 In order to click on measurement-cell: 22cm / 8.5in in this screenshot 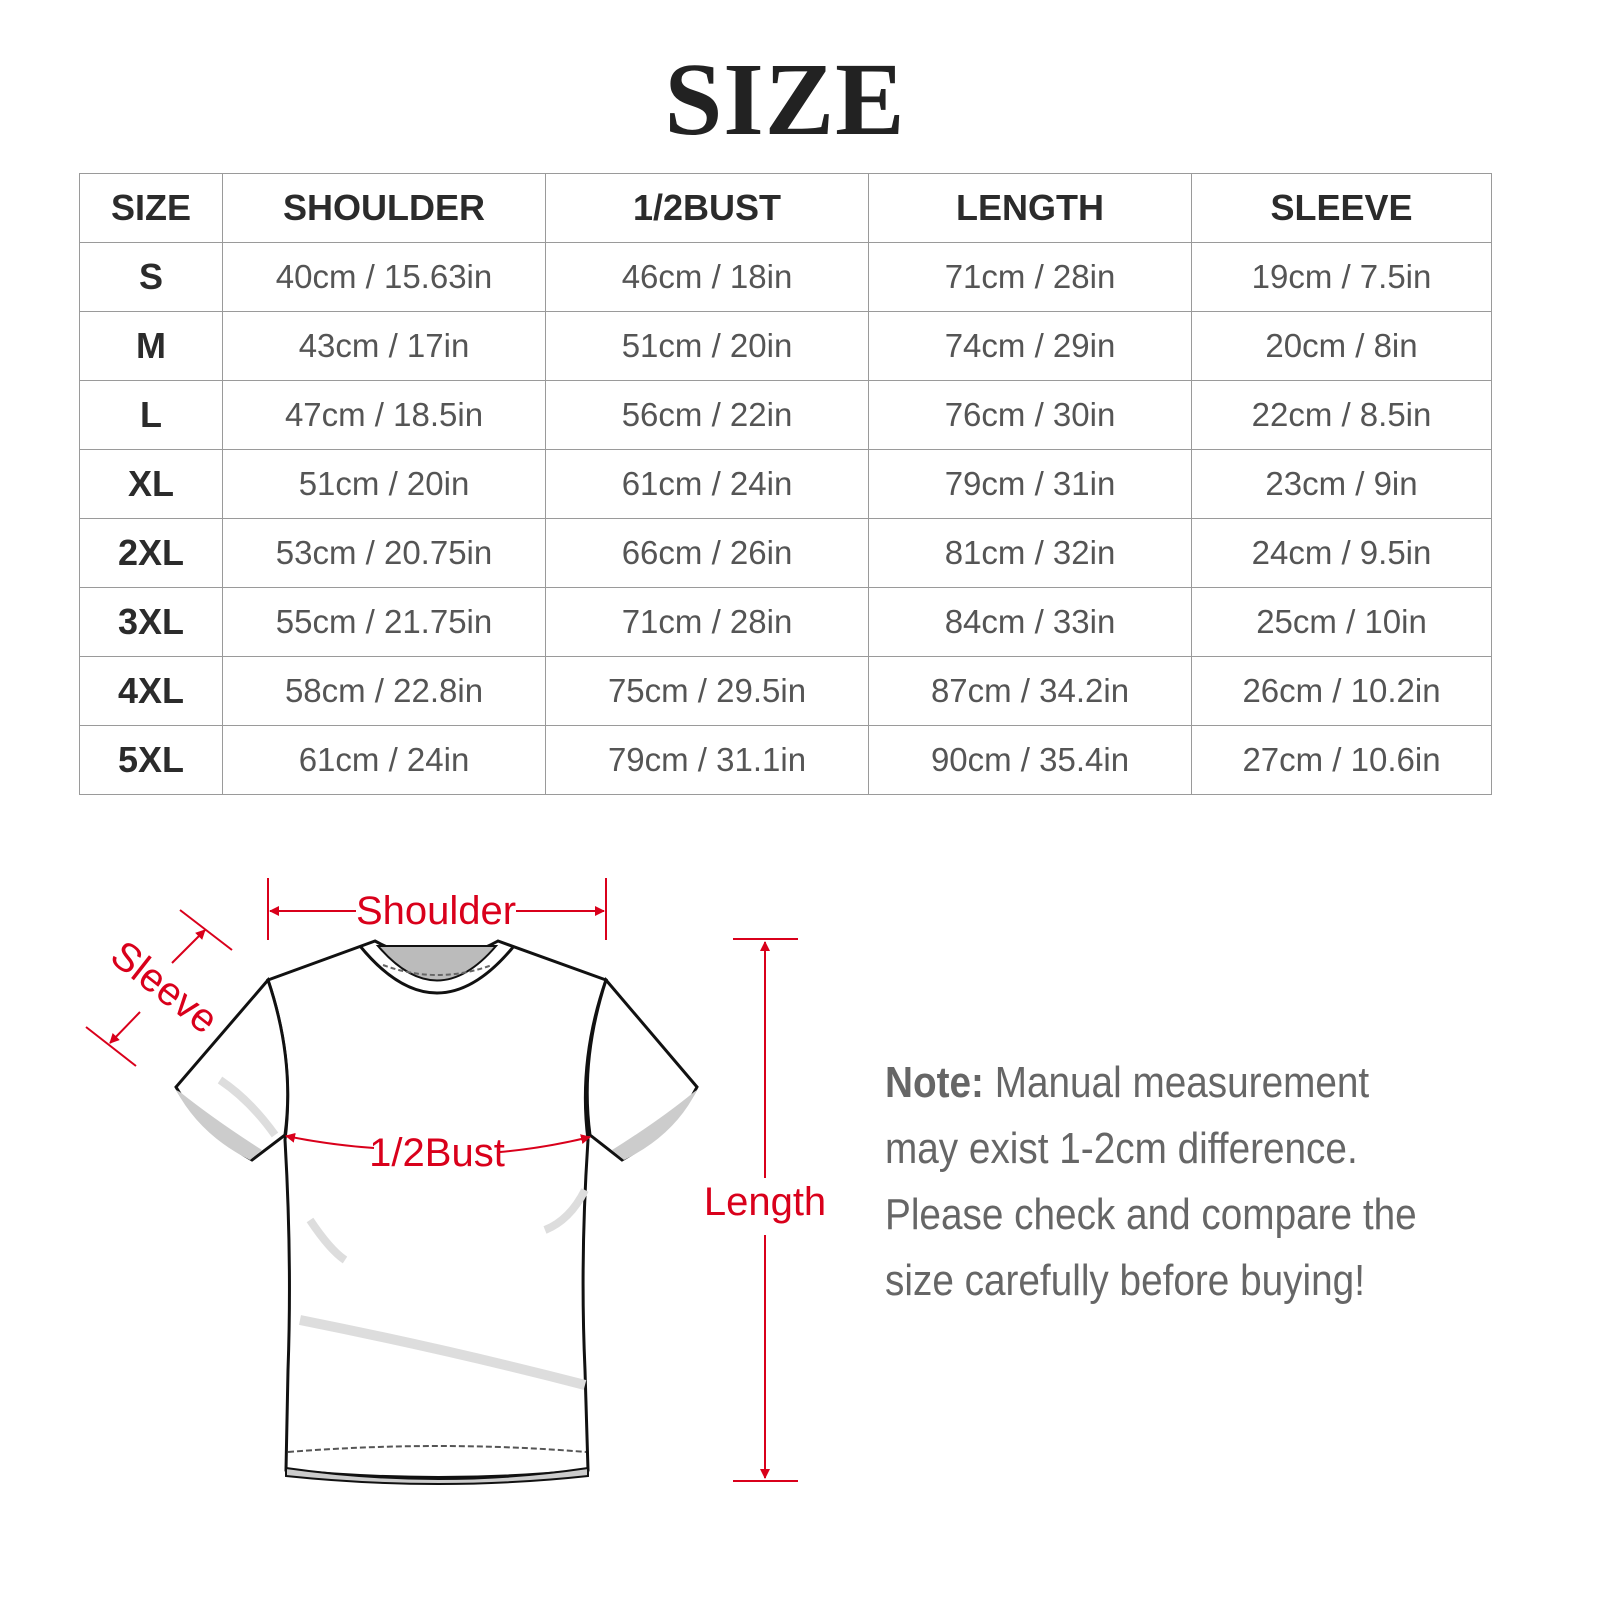, I will do `click(1341, 415)`.